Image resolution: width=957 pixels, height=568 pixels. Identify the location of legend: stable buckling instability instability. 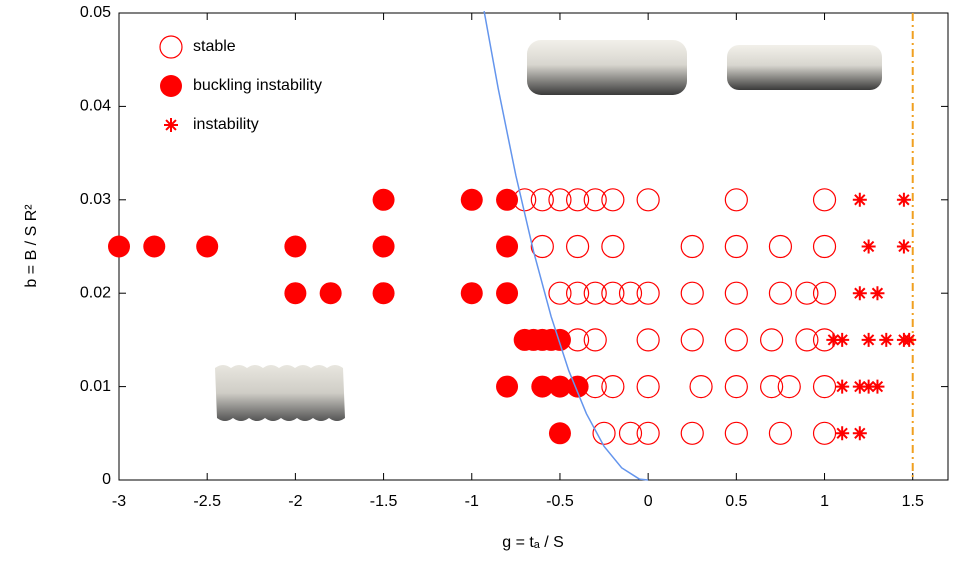
(240, 84).